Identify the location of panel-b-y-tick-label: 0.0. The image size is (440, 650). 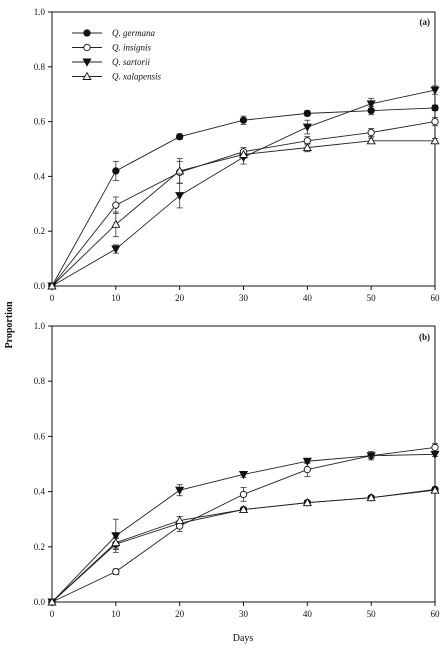
(40, 602).